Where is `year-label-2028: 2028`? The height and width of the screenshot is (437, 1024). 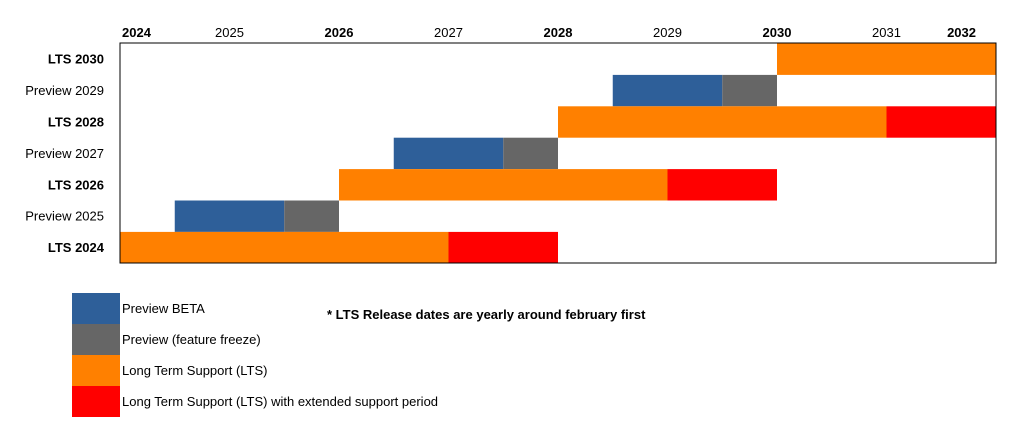
year-label-2028: 2028 is located at coordinates (558, 32).